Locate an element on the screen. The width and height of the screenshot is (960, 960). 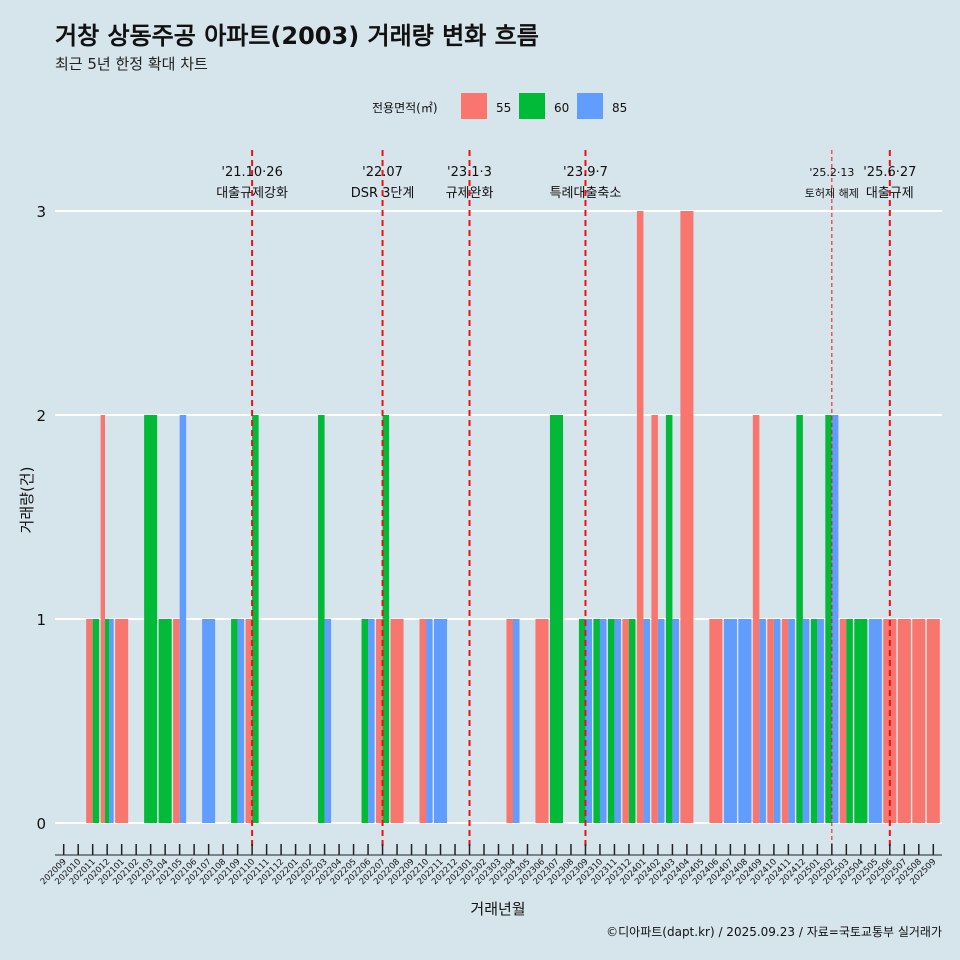
y-axis-label: 거래량(건) is located at coordinates (27, 500).